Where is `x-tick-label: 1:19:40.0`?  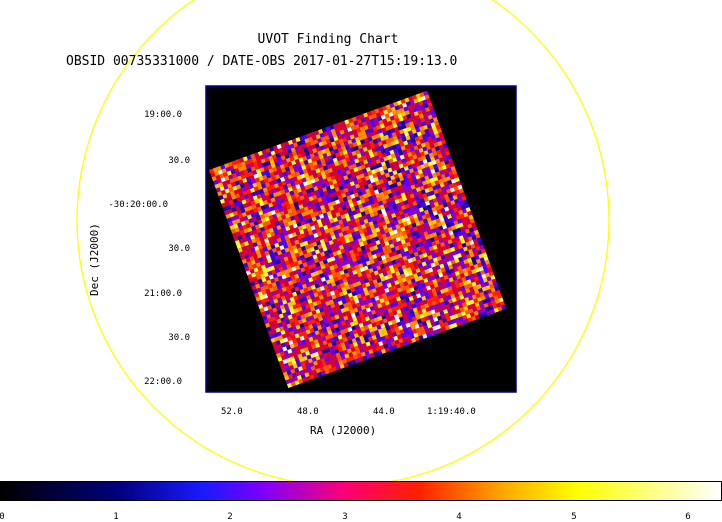
x-tick-label: 1:19:40.0 is located at coordinates (451, 412).